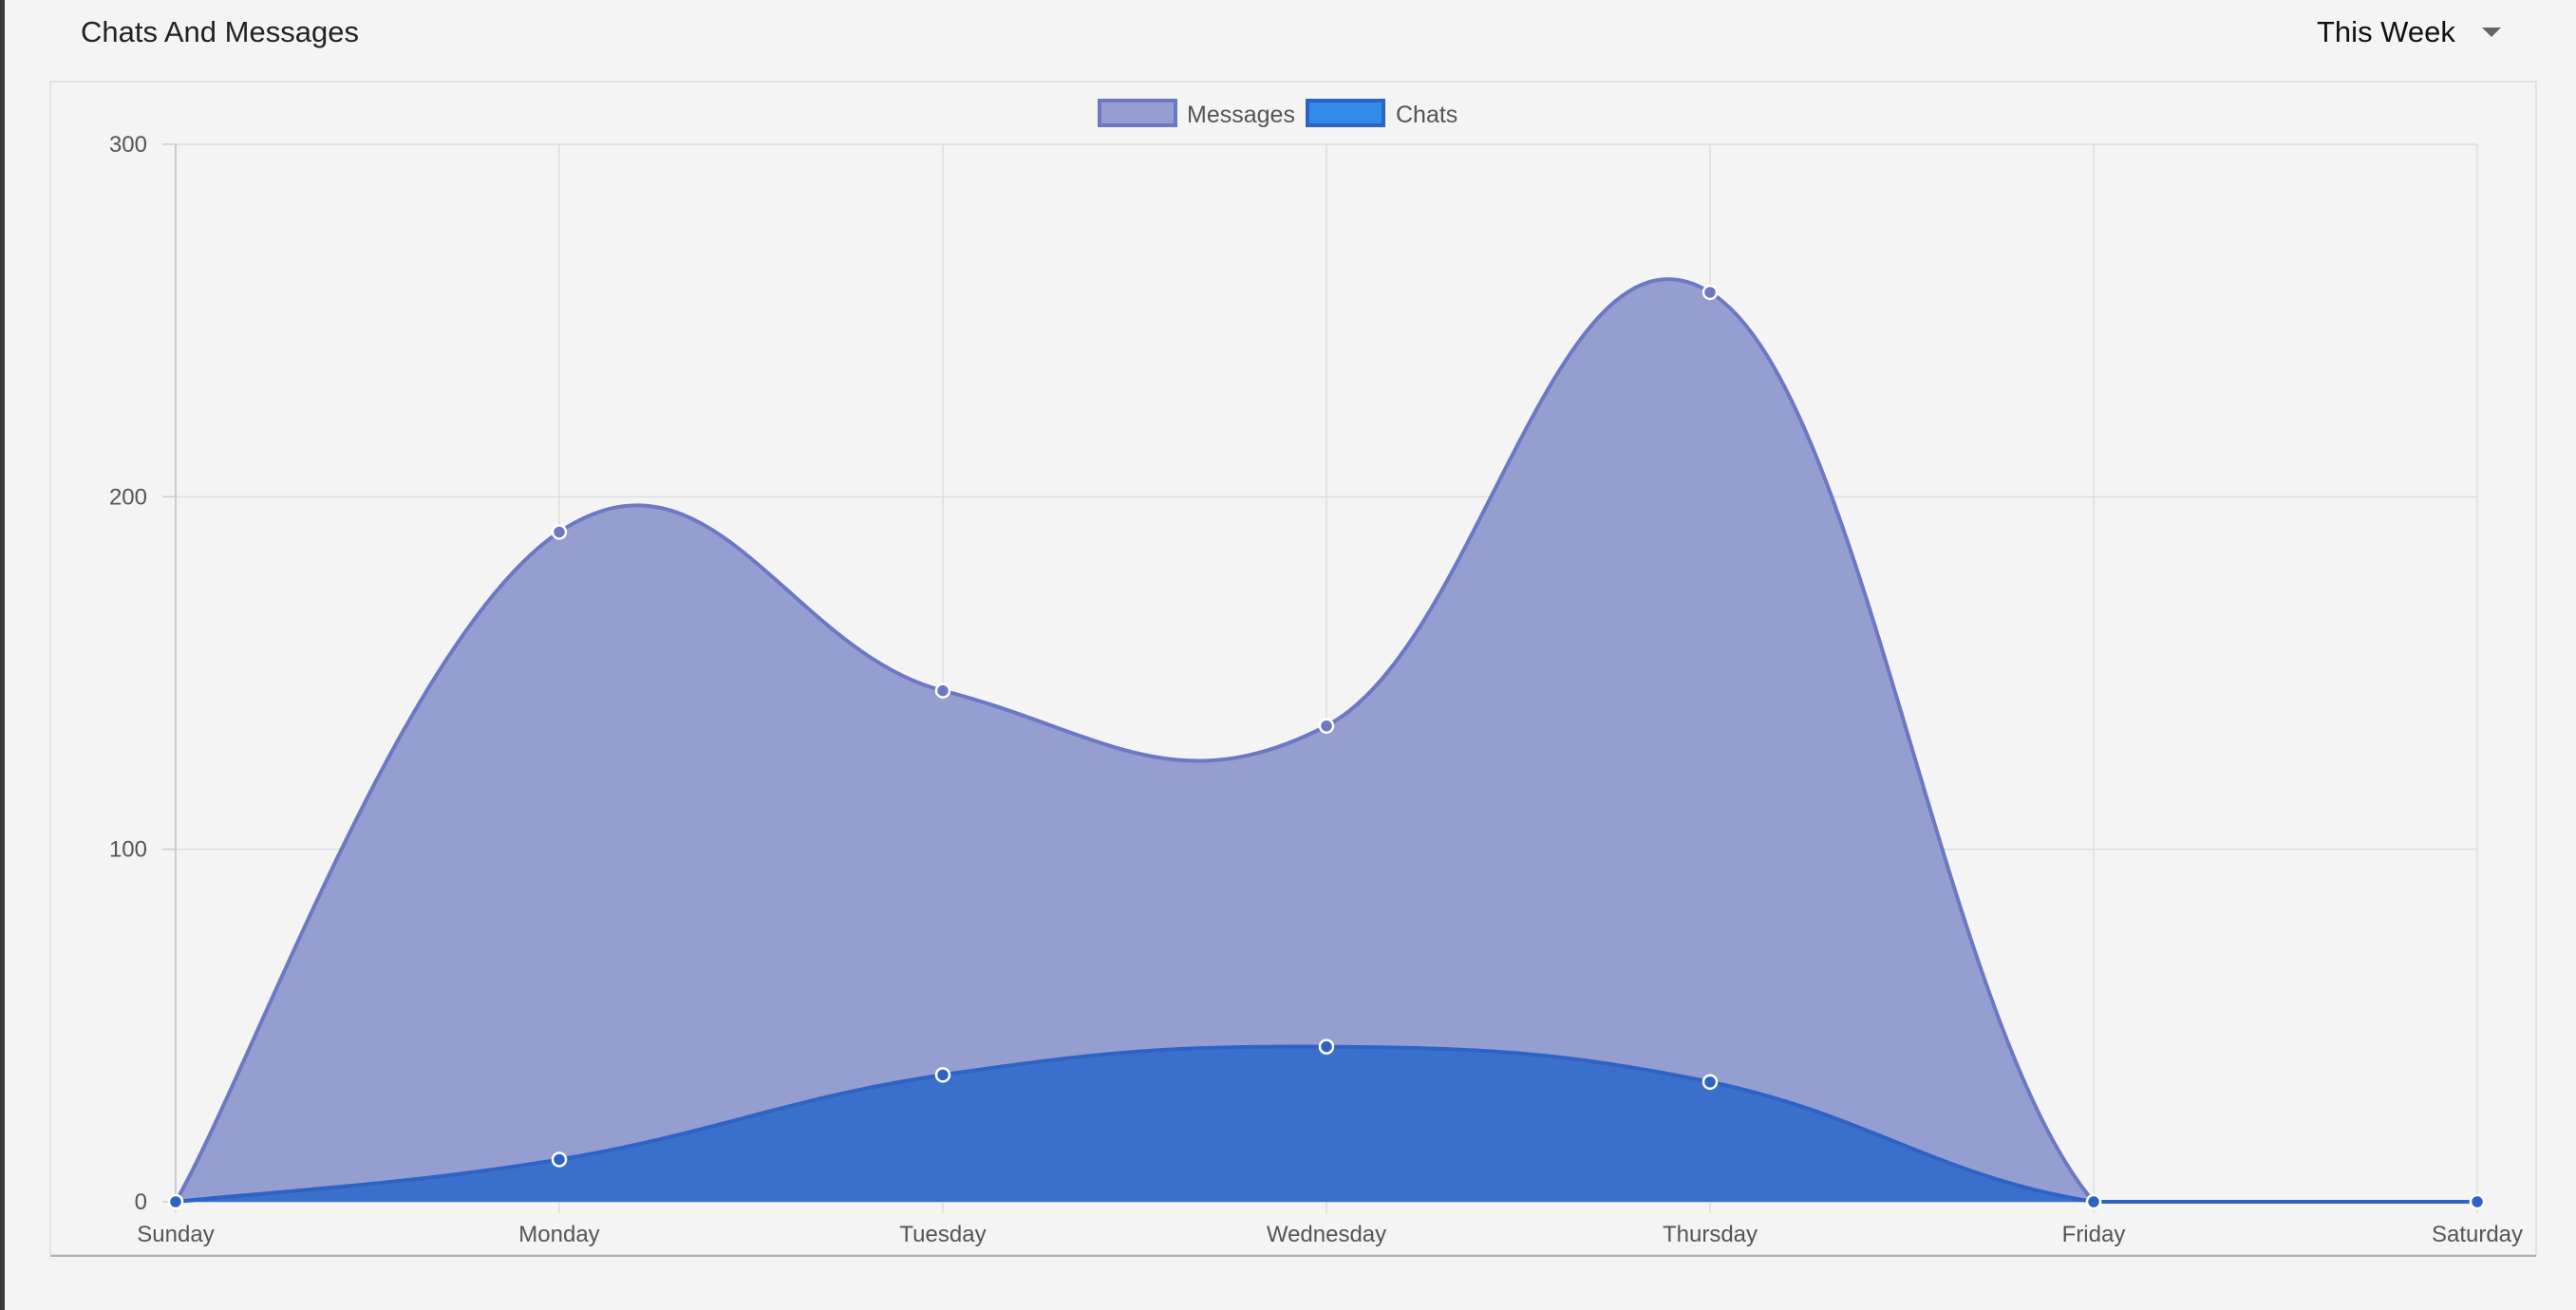 The image size is (2576, 1310). Describe the element at coordinates (2477, 1234) in the screenshot. I see `x-tick-label: Saturday` at that location.